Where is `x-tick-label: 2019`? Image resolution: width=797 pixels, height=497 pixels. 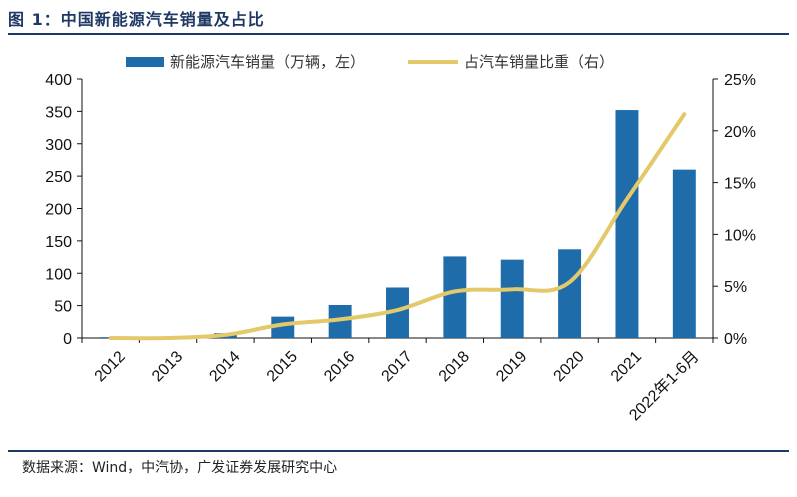
x-tick-label: 2019 is located at coordinates (511, 366).